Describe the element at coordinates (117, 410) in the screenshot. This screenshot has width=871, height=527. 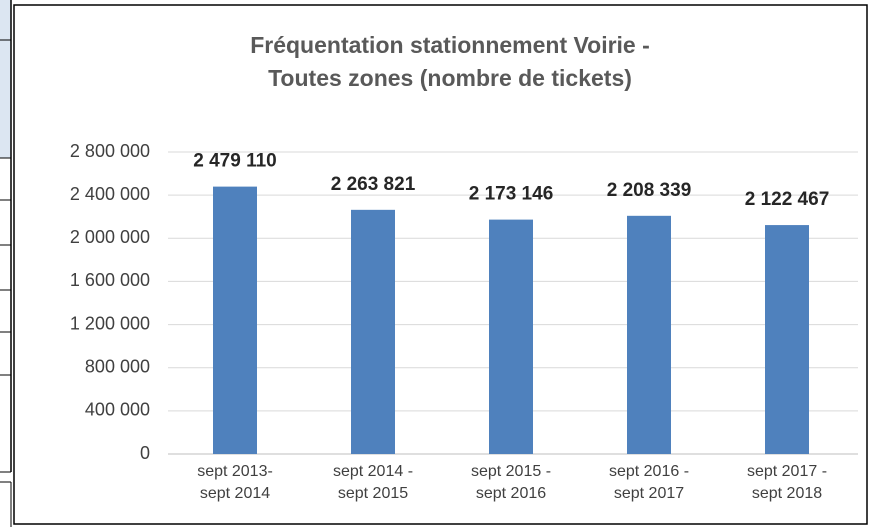
I see `y-tick-label: 400 000` at that location.